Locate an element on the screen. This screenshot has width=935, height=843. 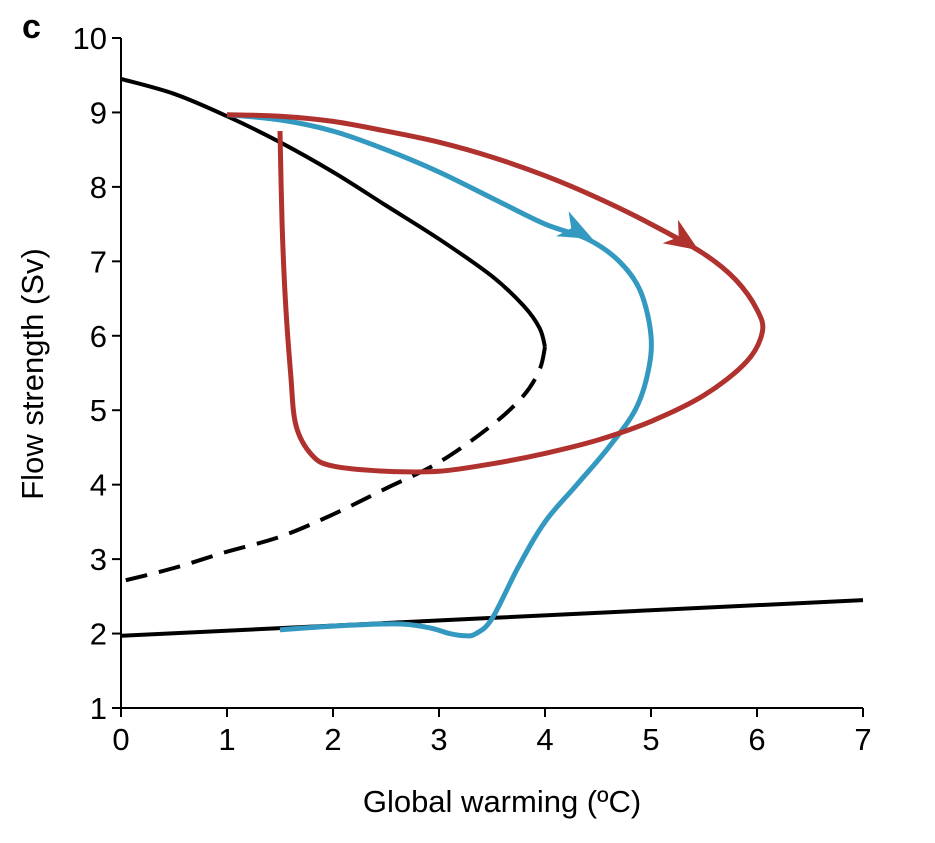
x-axis-title: Global warming (ºC) is located at coordinates (502, 801).